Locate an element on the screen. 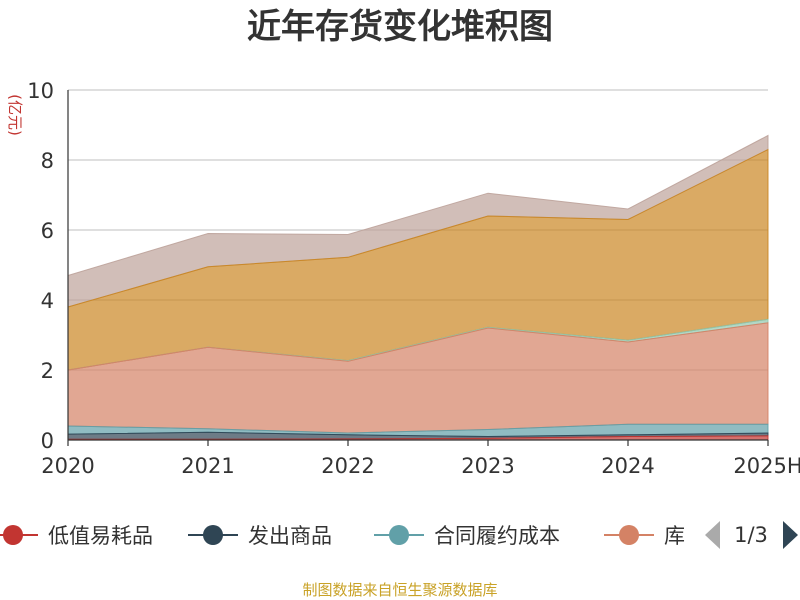 This screenshot has height=600, width=800. legend-item: 合同履约成本 is located at coordinates (467, 536).